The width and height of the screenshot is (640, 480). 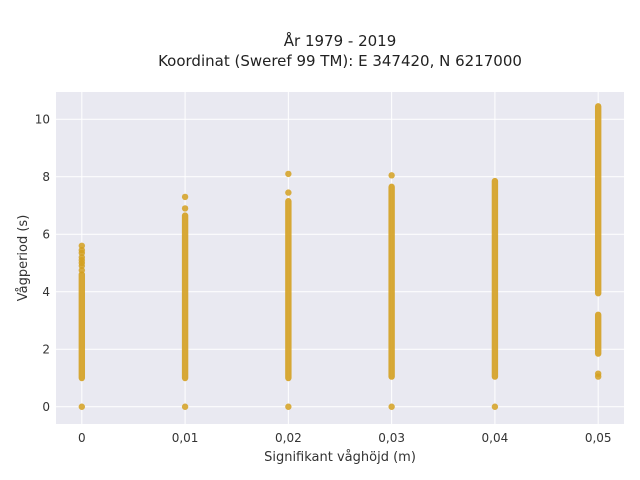 I want to click on x-axis-label: Signifikant våghöjd (m), so click(x=340, y=457).